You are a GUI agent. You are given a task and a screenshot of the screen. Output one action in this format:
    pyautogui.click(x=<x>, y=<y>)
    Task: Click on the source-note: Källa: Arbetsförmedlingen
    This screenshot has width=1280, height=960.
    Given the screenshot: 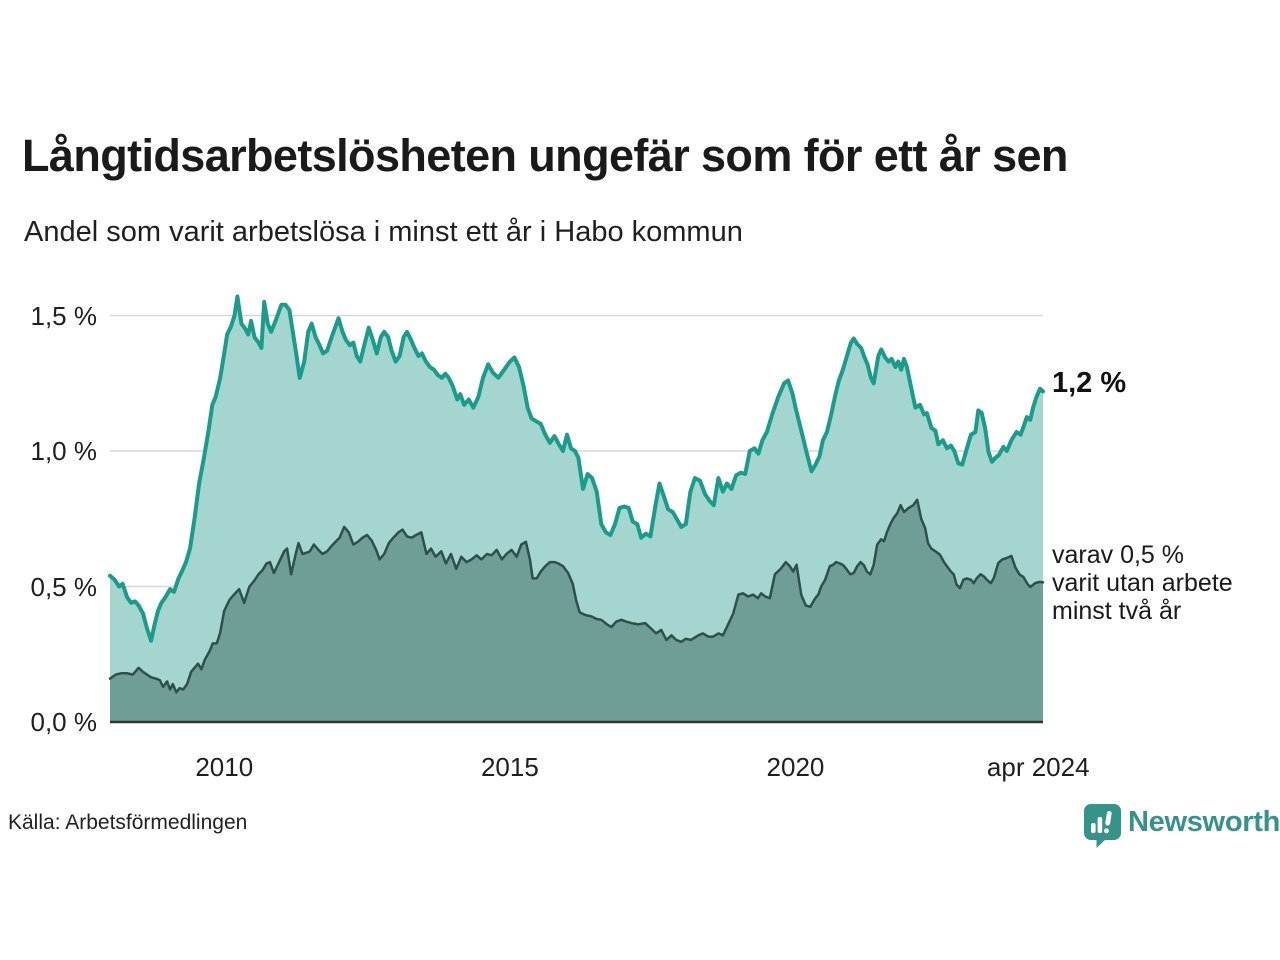 What is the action you would take?
    pyautogui.click(x=128, y=822)
    